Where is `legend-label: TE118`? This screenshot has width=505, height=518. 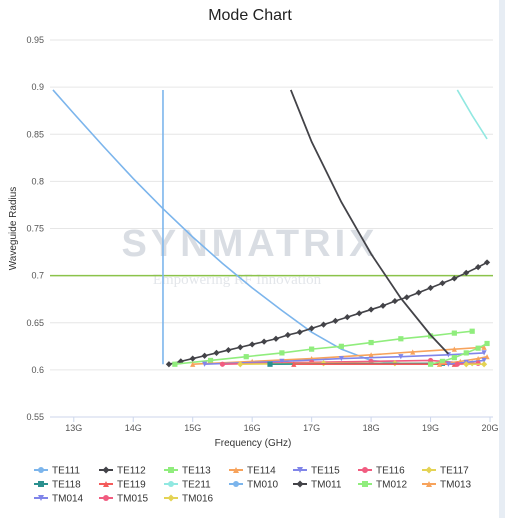
legend-label: TE118 is located at coordinates (66, 485).